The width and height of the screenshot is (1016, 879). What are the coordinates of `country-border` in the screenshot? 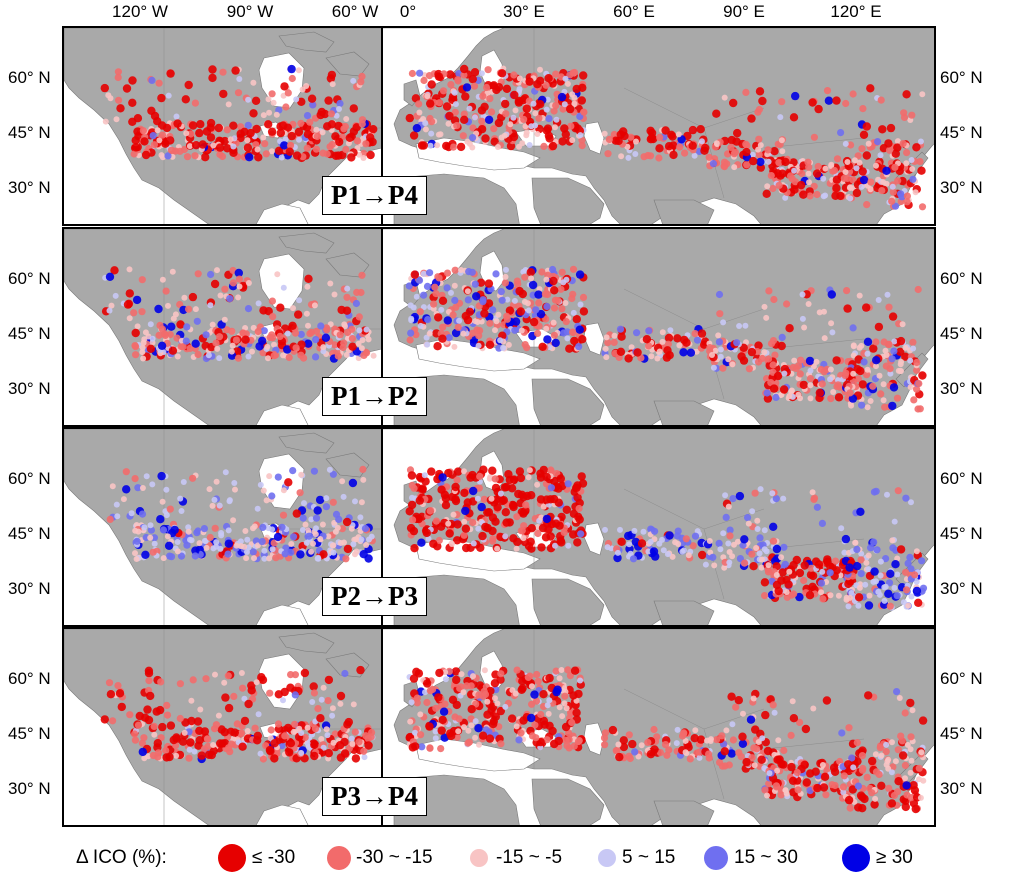 It's located at (814, 744).